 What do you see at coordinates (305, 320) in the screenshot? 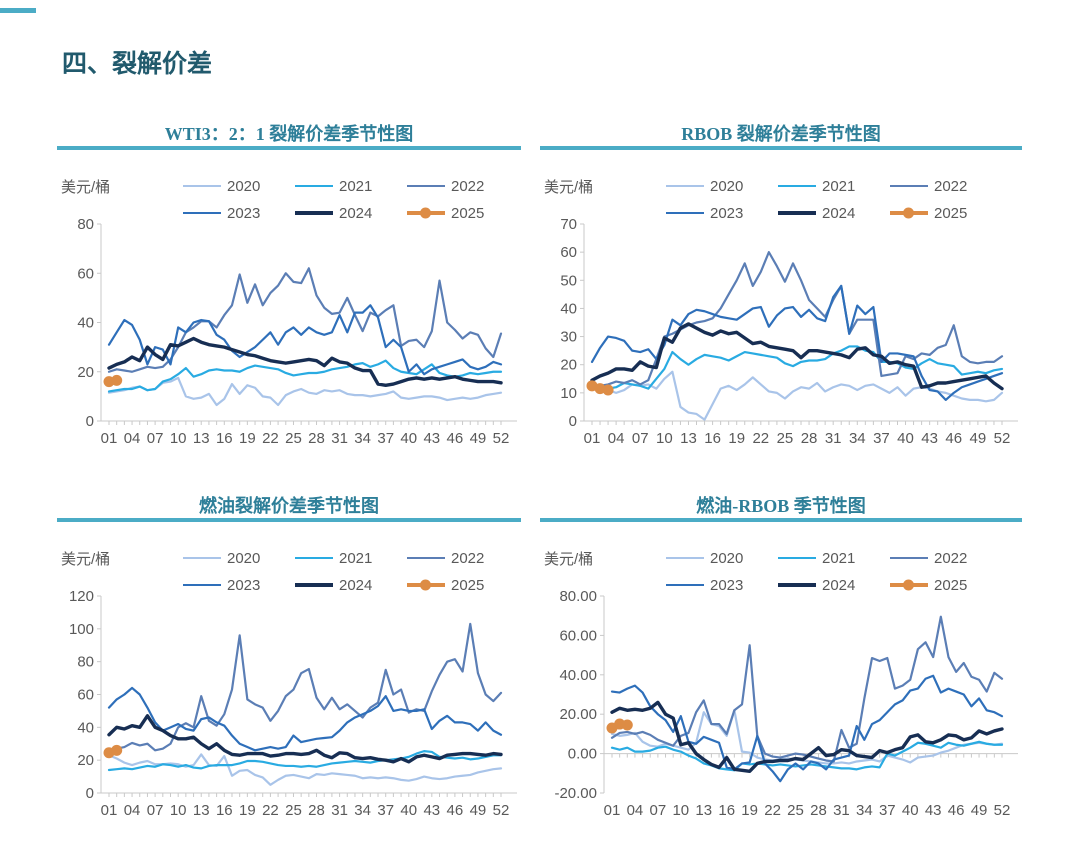
I see `series-line-2022` at bounding box center [305, 320].